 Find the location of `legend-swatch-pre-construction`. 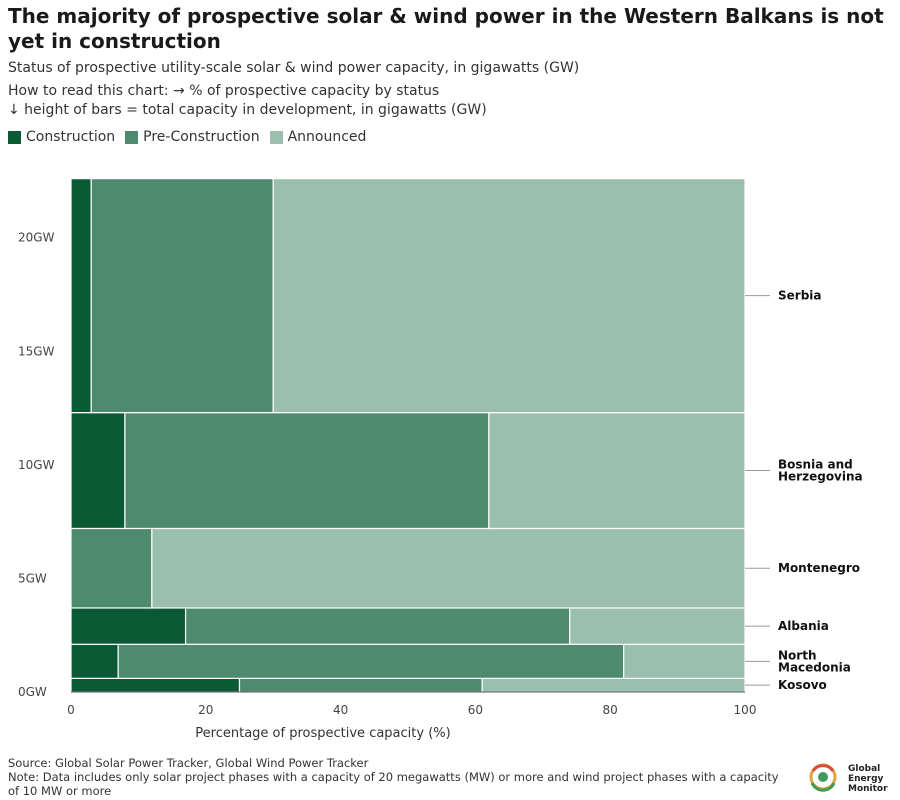

legend-swatch-pre-construction is located at coordinates (132, 137).